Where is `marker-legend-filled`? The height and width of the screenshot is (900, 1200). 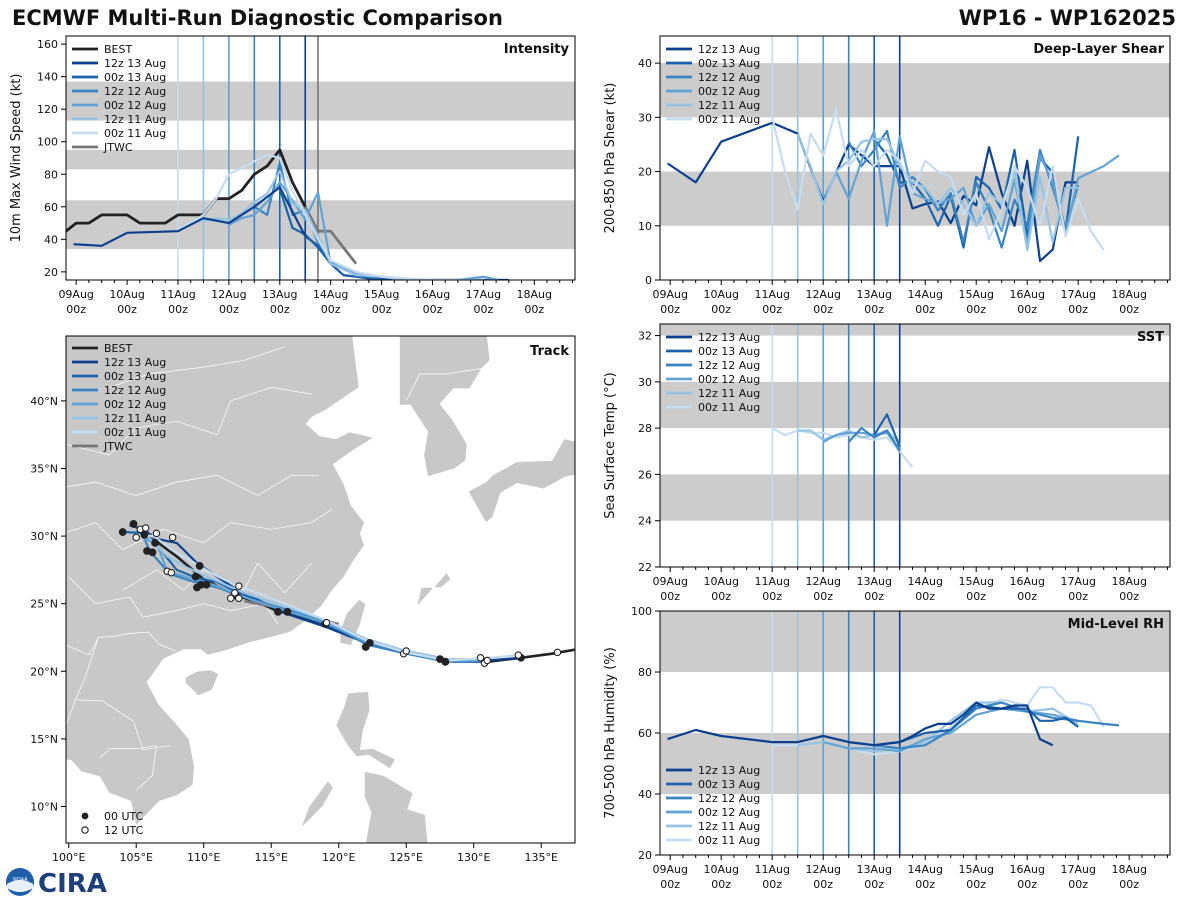 marker-legend-filled is located at coordinates (85, 816).